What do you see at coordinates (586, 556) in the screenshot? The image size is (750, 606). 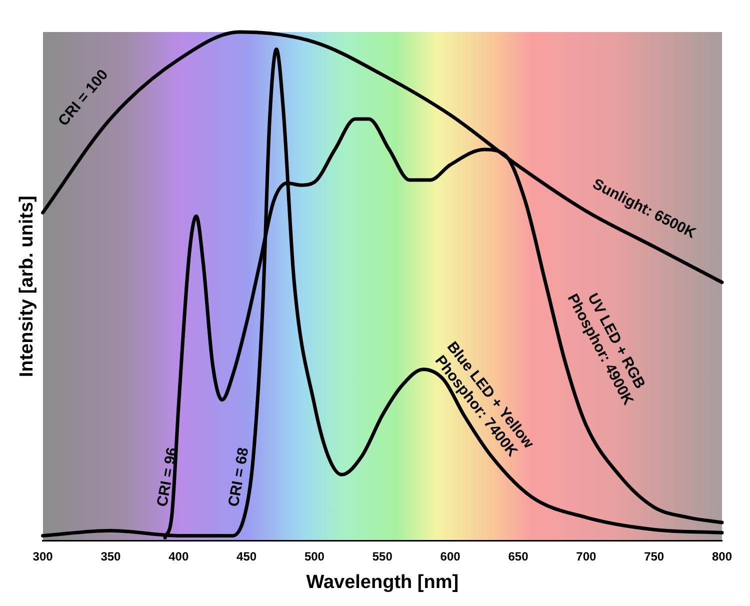 I see `x-tick-label: 700` at bounding box center [586, 556].